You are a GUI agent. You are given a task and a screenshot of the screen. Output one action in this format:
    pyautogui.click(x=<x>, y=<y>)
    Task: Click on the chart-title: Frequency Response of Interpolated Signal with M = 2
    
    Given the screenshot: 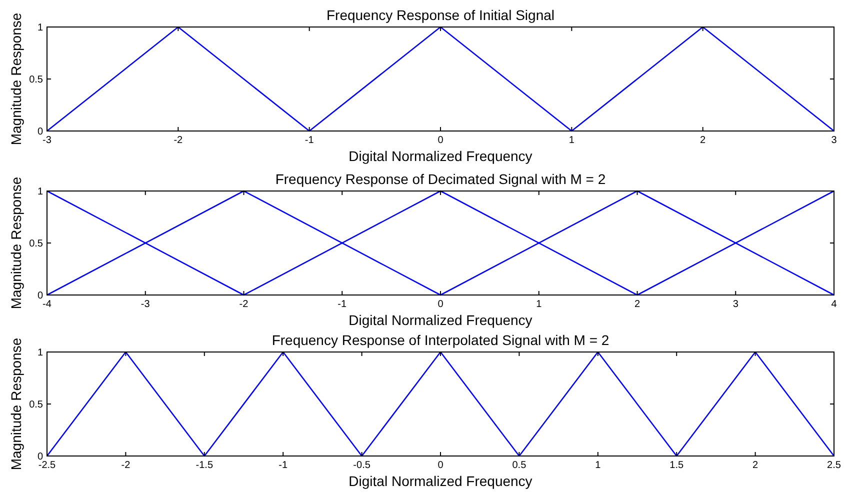 What is the action you would take?
    pyautogui.click(x=441, y=340)
    